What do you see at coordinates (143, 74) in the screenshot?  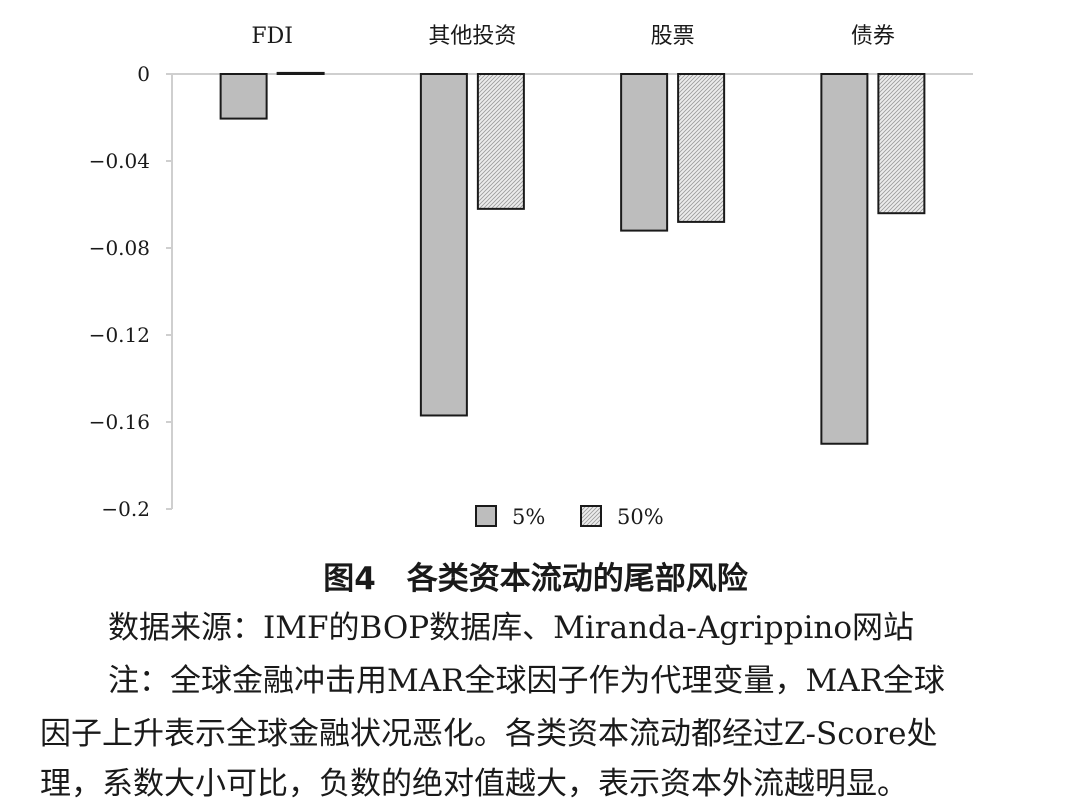 I see `y-tick-label: 0` at bounding box center [143, 74].